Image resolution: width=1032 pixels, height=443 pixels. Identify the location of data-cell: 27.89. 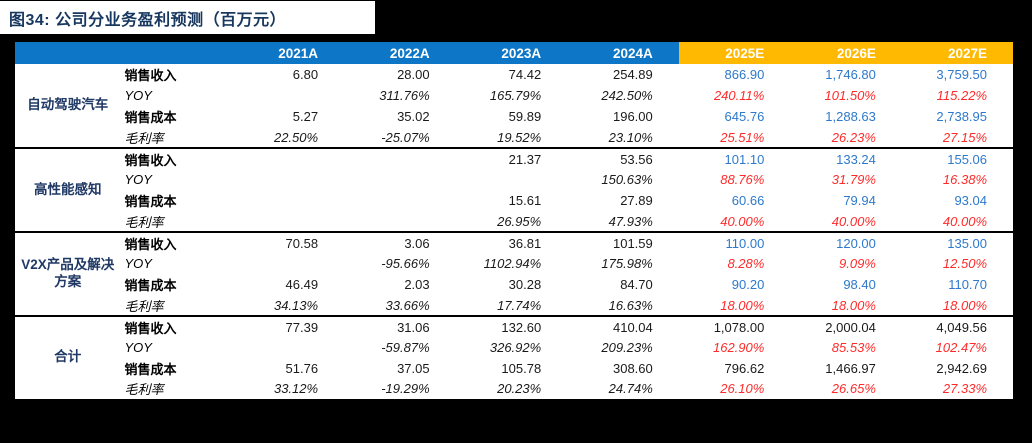
(636, 200).